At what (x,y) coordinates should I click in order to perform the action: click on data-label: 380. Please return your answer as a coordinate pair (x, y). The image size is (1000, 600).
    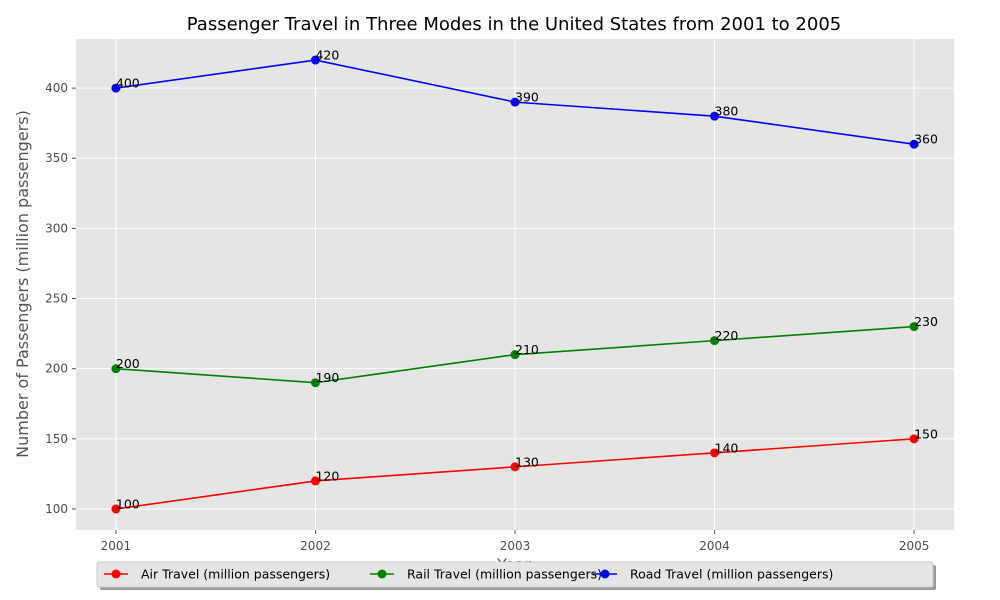
    Looking at the image, I should click on (727, 111).